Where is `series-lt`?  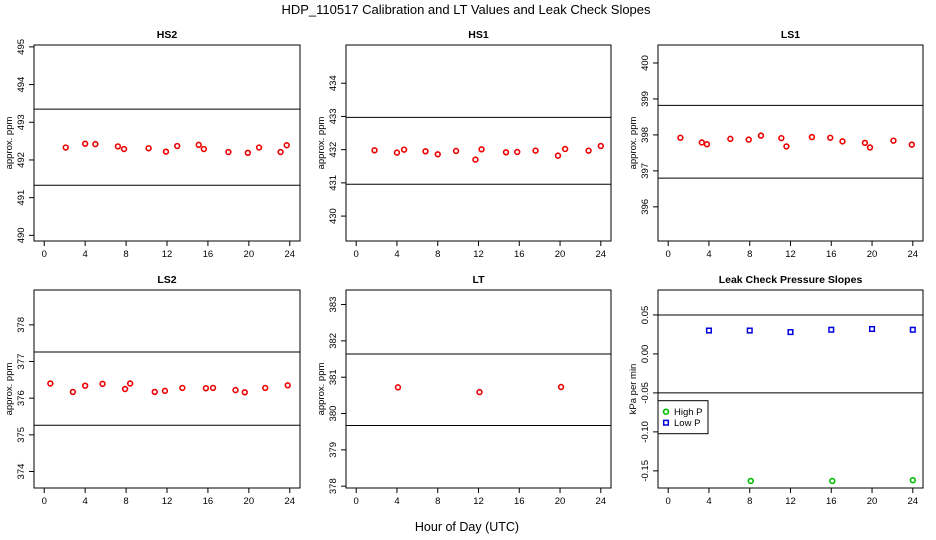
series-lt is located at coordinates (479, 389).